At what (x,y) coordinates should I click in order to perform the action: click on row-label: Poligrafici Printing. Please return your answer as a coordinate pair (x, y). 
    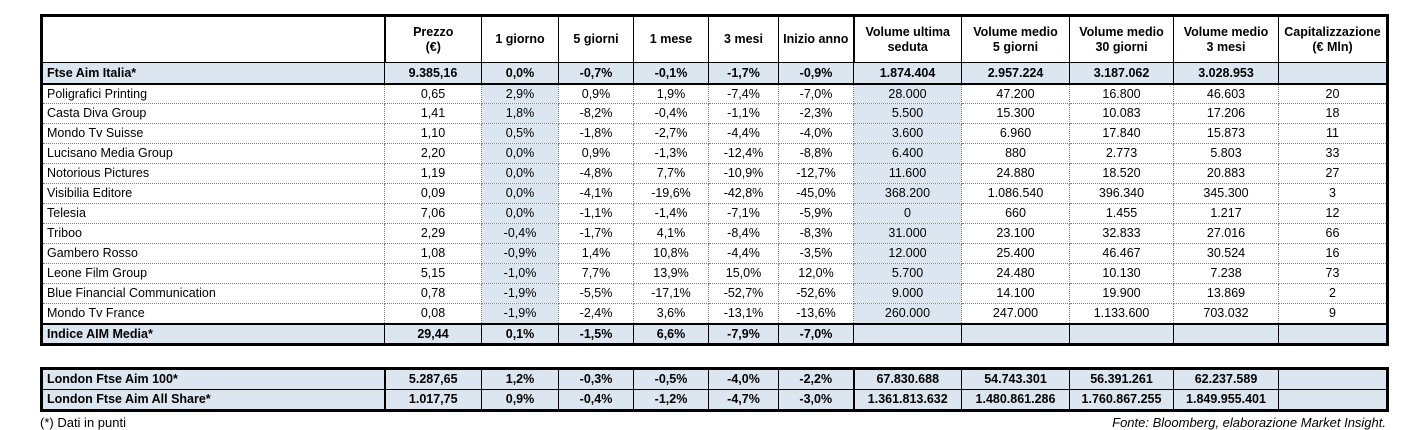
    Looking at the image, I should click on (213, 93).